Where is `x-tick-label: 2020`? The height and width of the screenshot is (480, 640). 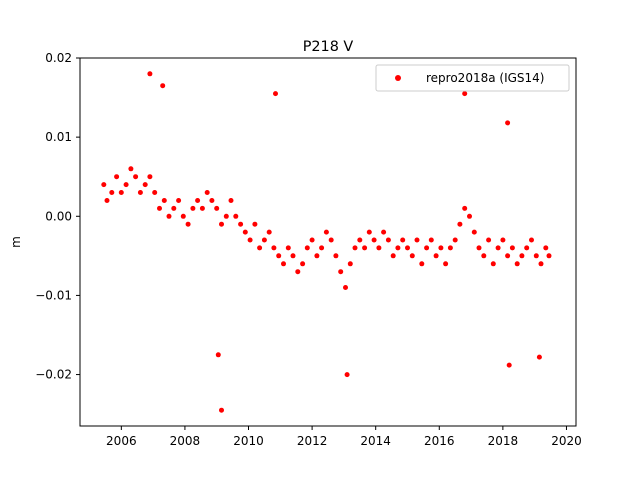
x-tick-label: 2020 is located at coordinates (566, 441).